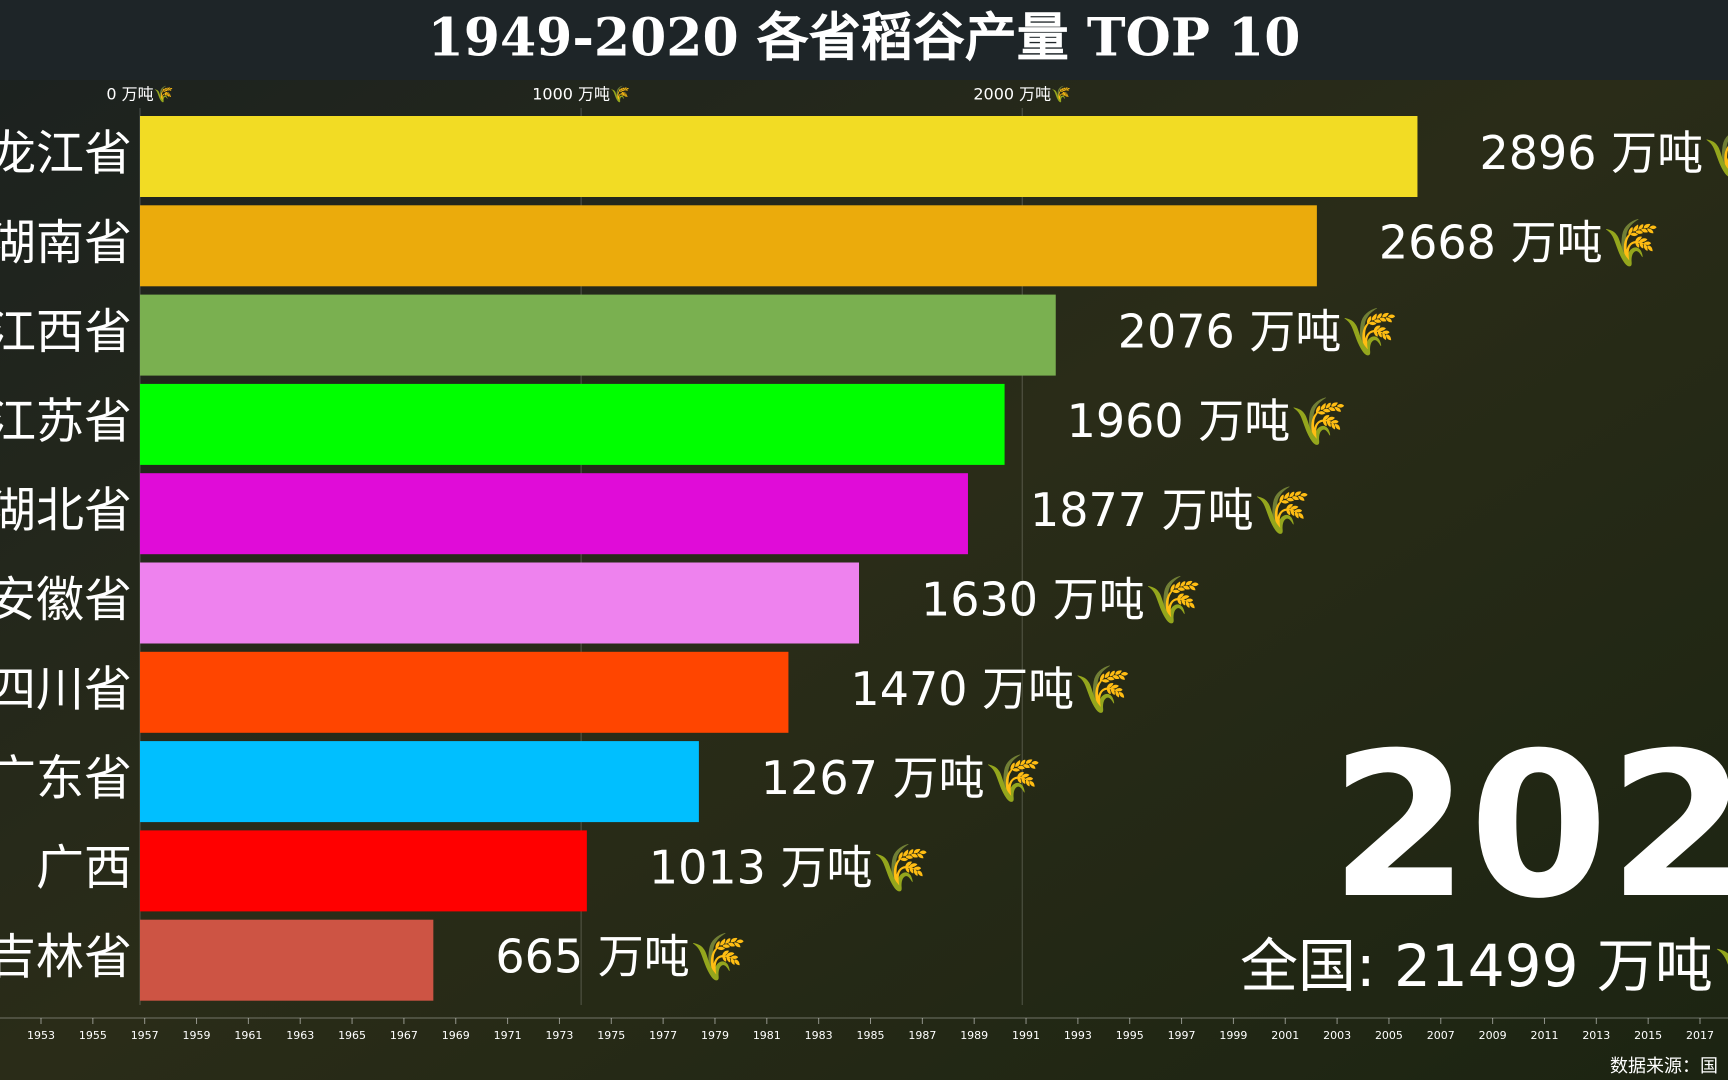  What do you see at coordinates (1337, 1035) in the screenshot?
I see `timeline-tick-label: 2003` at bounding box center [1337, 1035].